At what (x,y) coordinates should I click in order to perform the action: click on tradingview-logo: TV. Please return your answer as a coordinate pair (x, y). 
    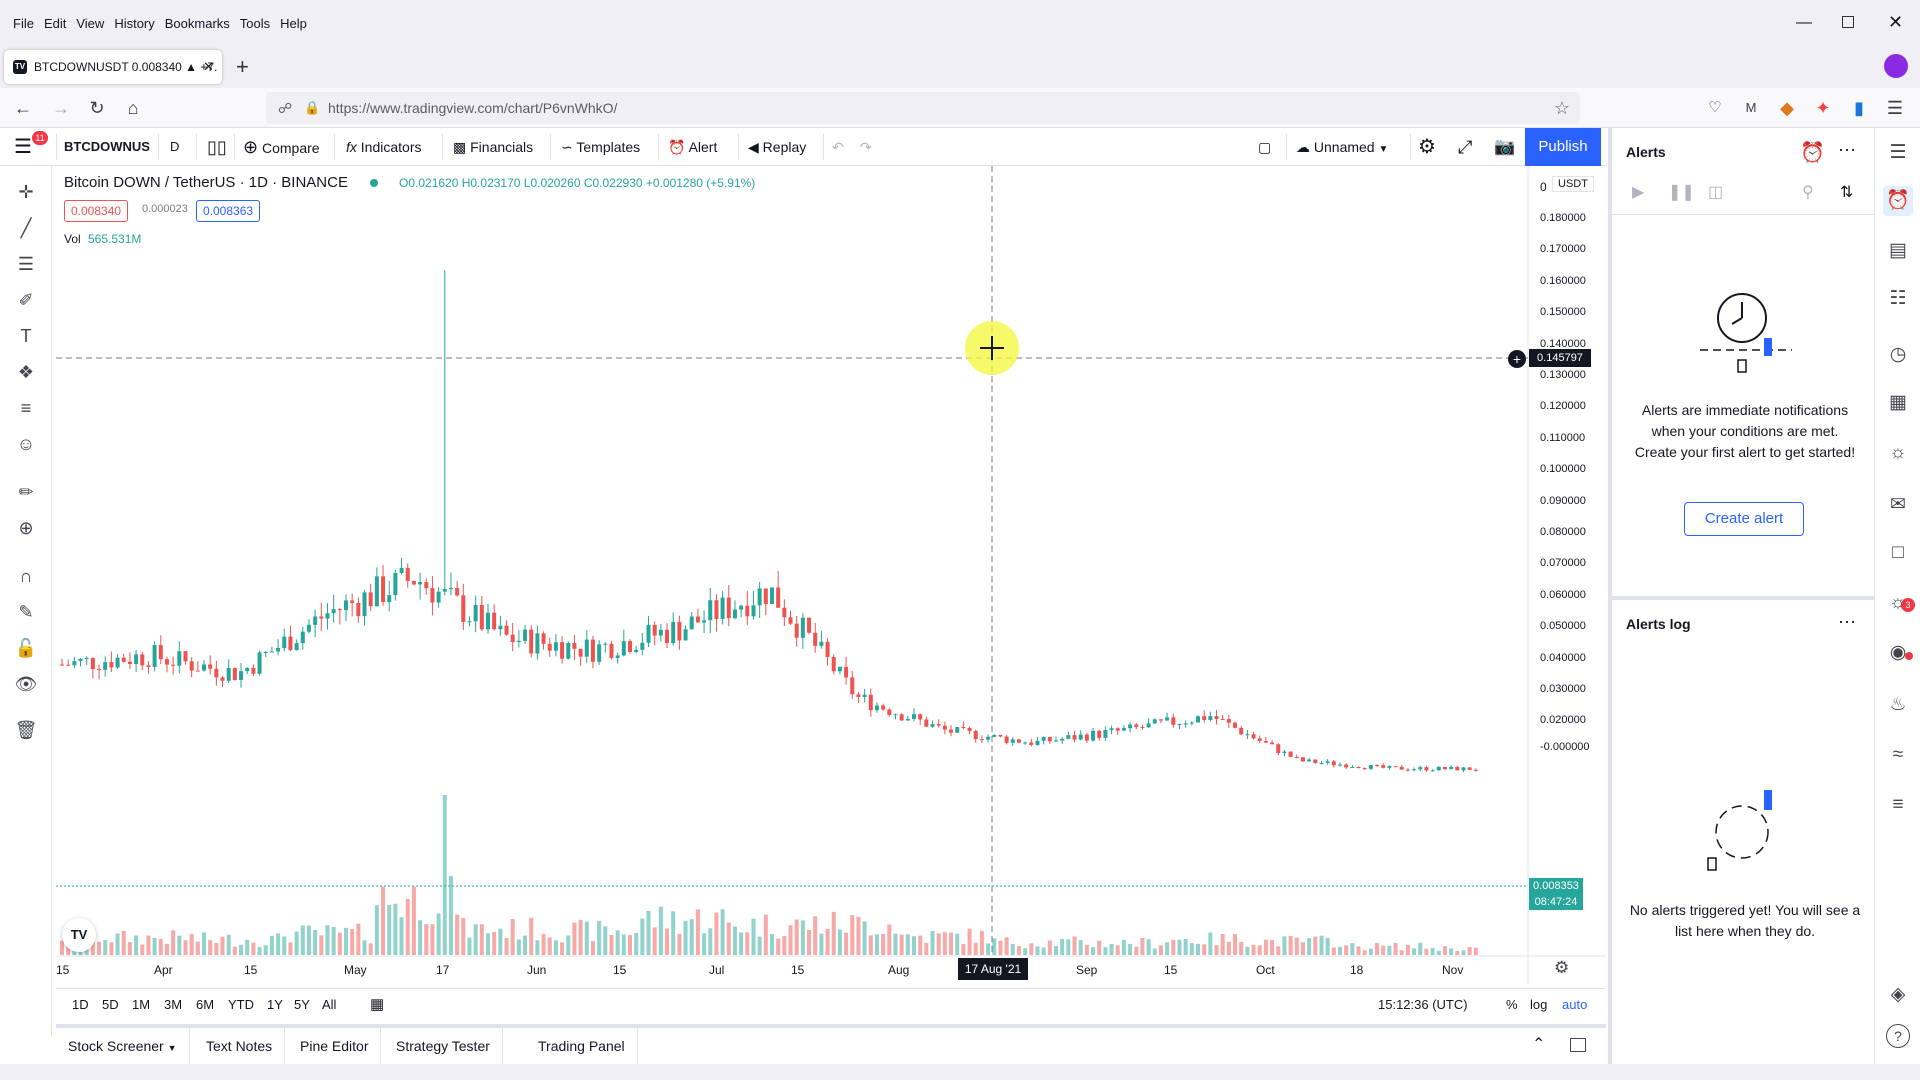
    Looking at the image, I should click on (79, 935).